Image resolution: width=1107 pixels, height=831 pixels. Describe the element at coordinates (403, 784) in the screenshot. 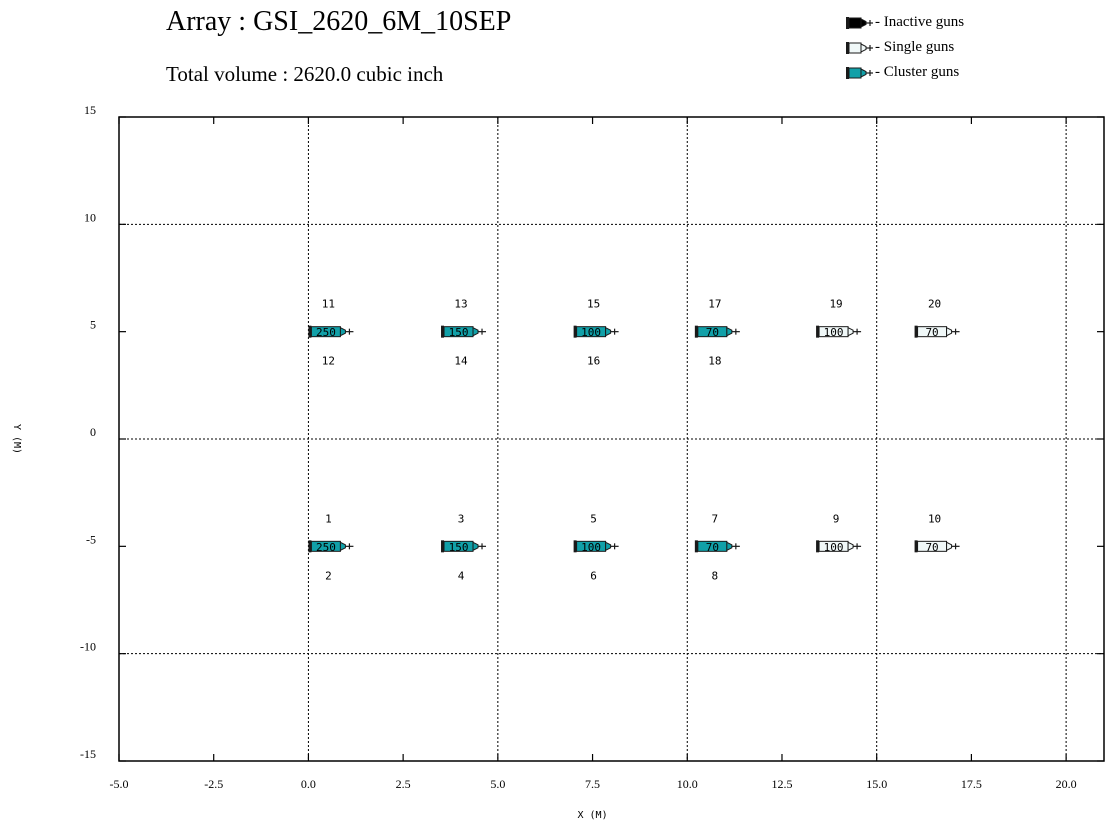

I see `x-tick-label: 2.5` at that location.